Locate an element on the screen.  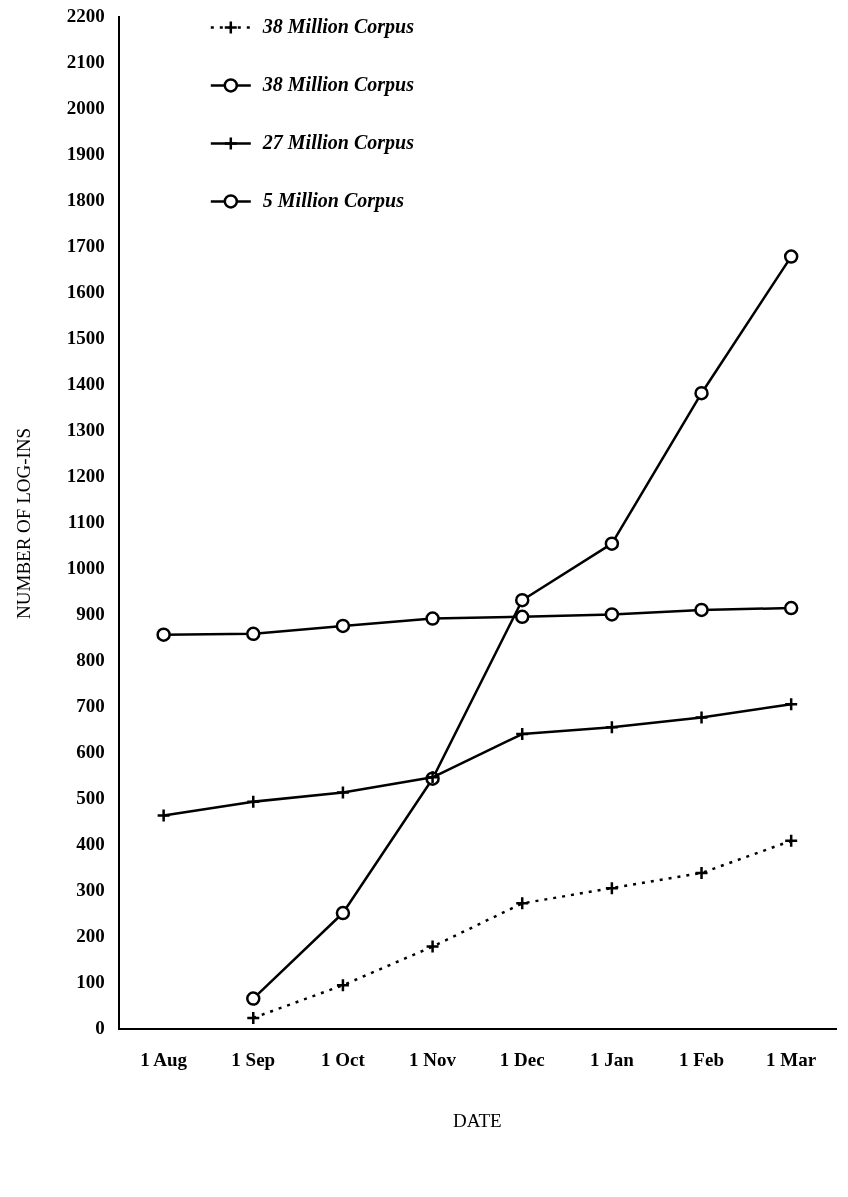
x-tick-label: 1 Dec is located at coordinates (522, 1059).